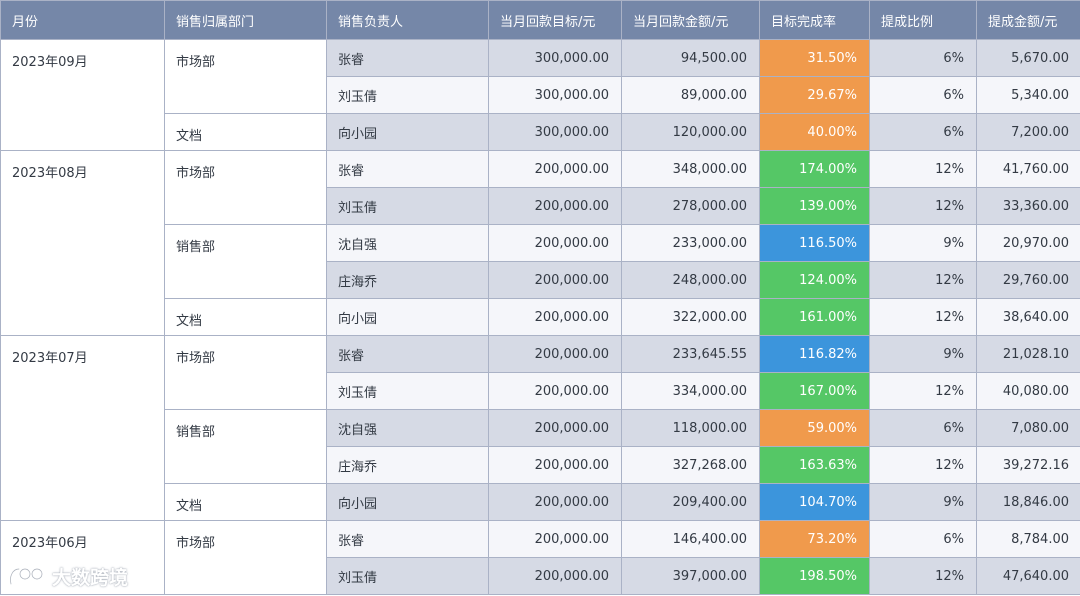 The image size is (1080, 596). Describe the element at coordinates (1028, 20) in the screenshot. I see `header-commission-amount: 提成金额/元` at that location.